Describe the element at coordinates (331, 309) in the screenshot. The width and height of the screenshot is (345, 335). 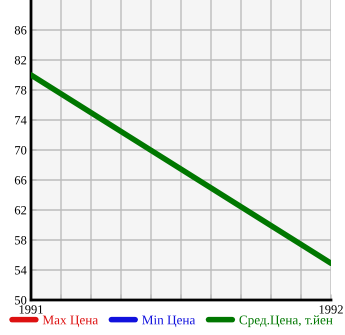
I see `x-tick-label: 1992` at that location.